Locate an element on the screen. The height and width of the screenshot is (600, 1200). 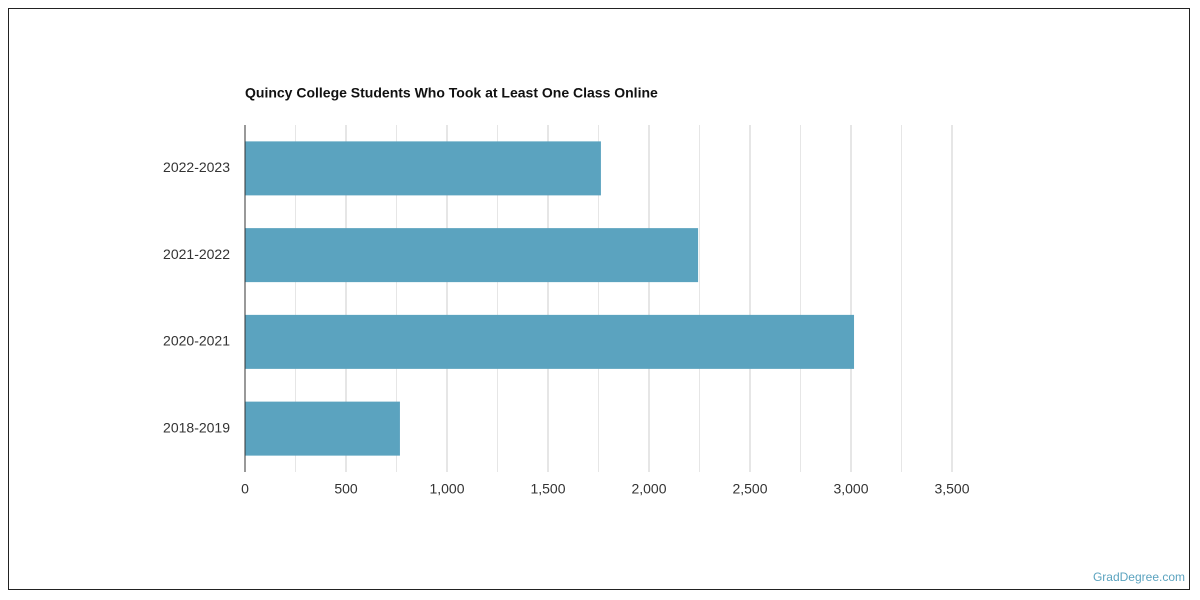
source: GradDegree.com is located at coordinates (1139, 577).